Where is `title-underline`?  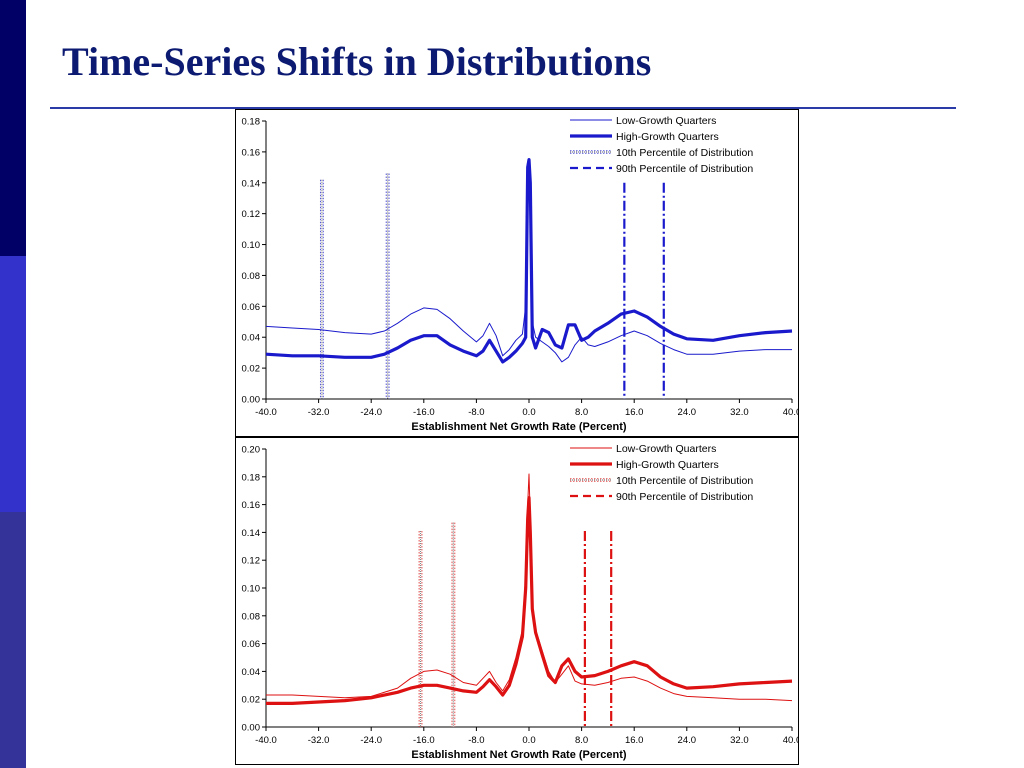
title-underline is located at coordinates (503, 108).